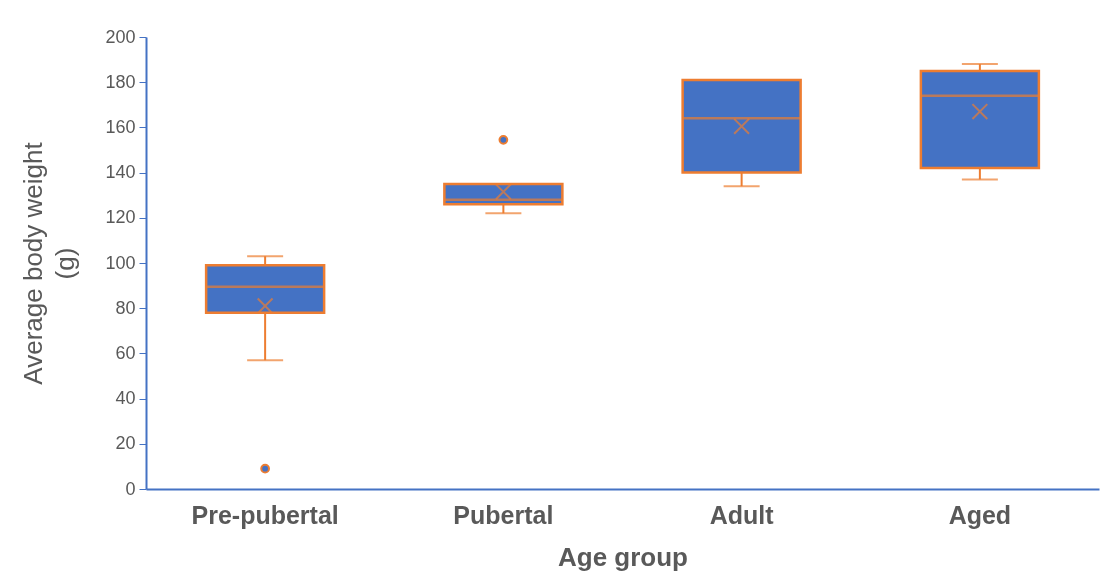 This screenshot has height=576, width=1109. What do you see at coordinates (49, 263) in the screenshot?
I see `y-axis-title: Average body weight (g)` at bounding box center [49, 263].